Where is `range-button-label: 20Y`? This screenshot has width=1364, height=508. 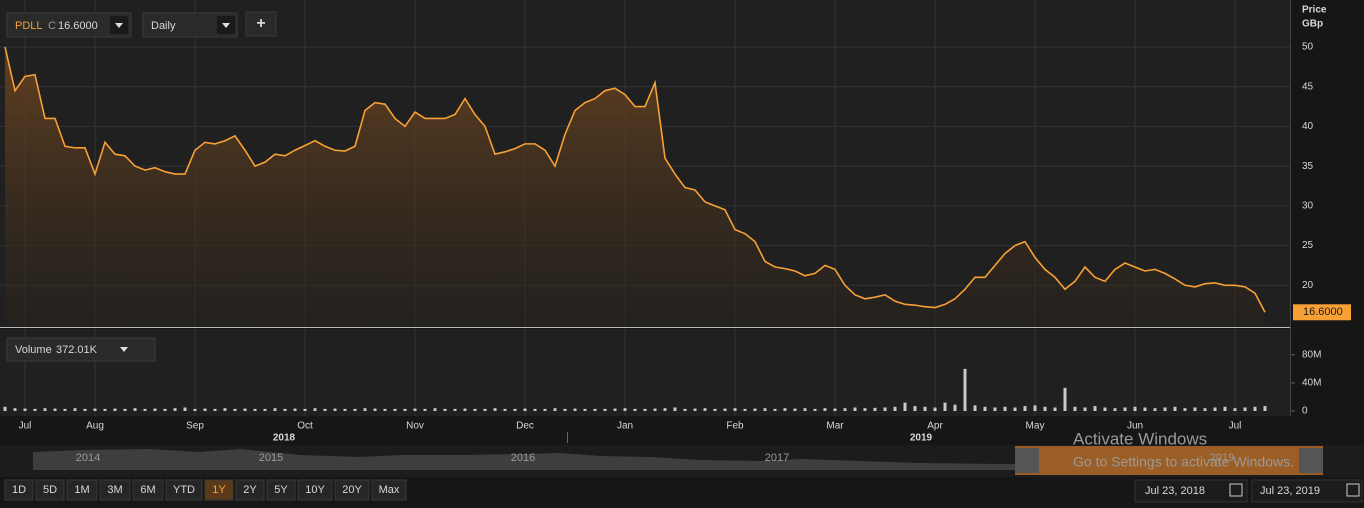
range-button-label: 20Y is located at coordinates (352, 490).